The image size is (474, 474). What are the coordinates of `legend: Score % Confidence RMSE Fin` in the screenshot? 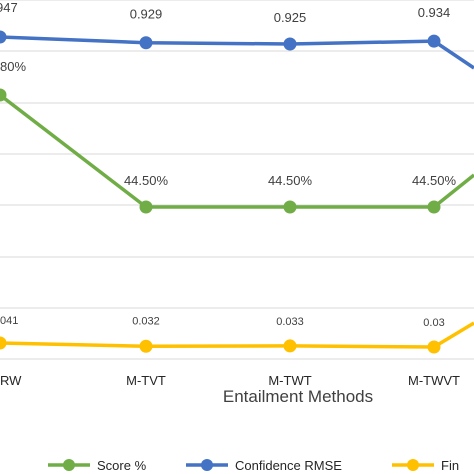 It's located at (253, 465).